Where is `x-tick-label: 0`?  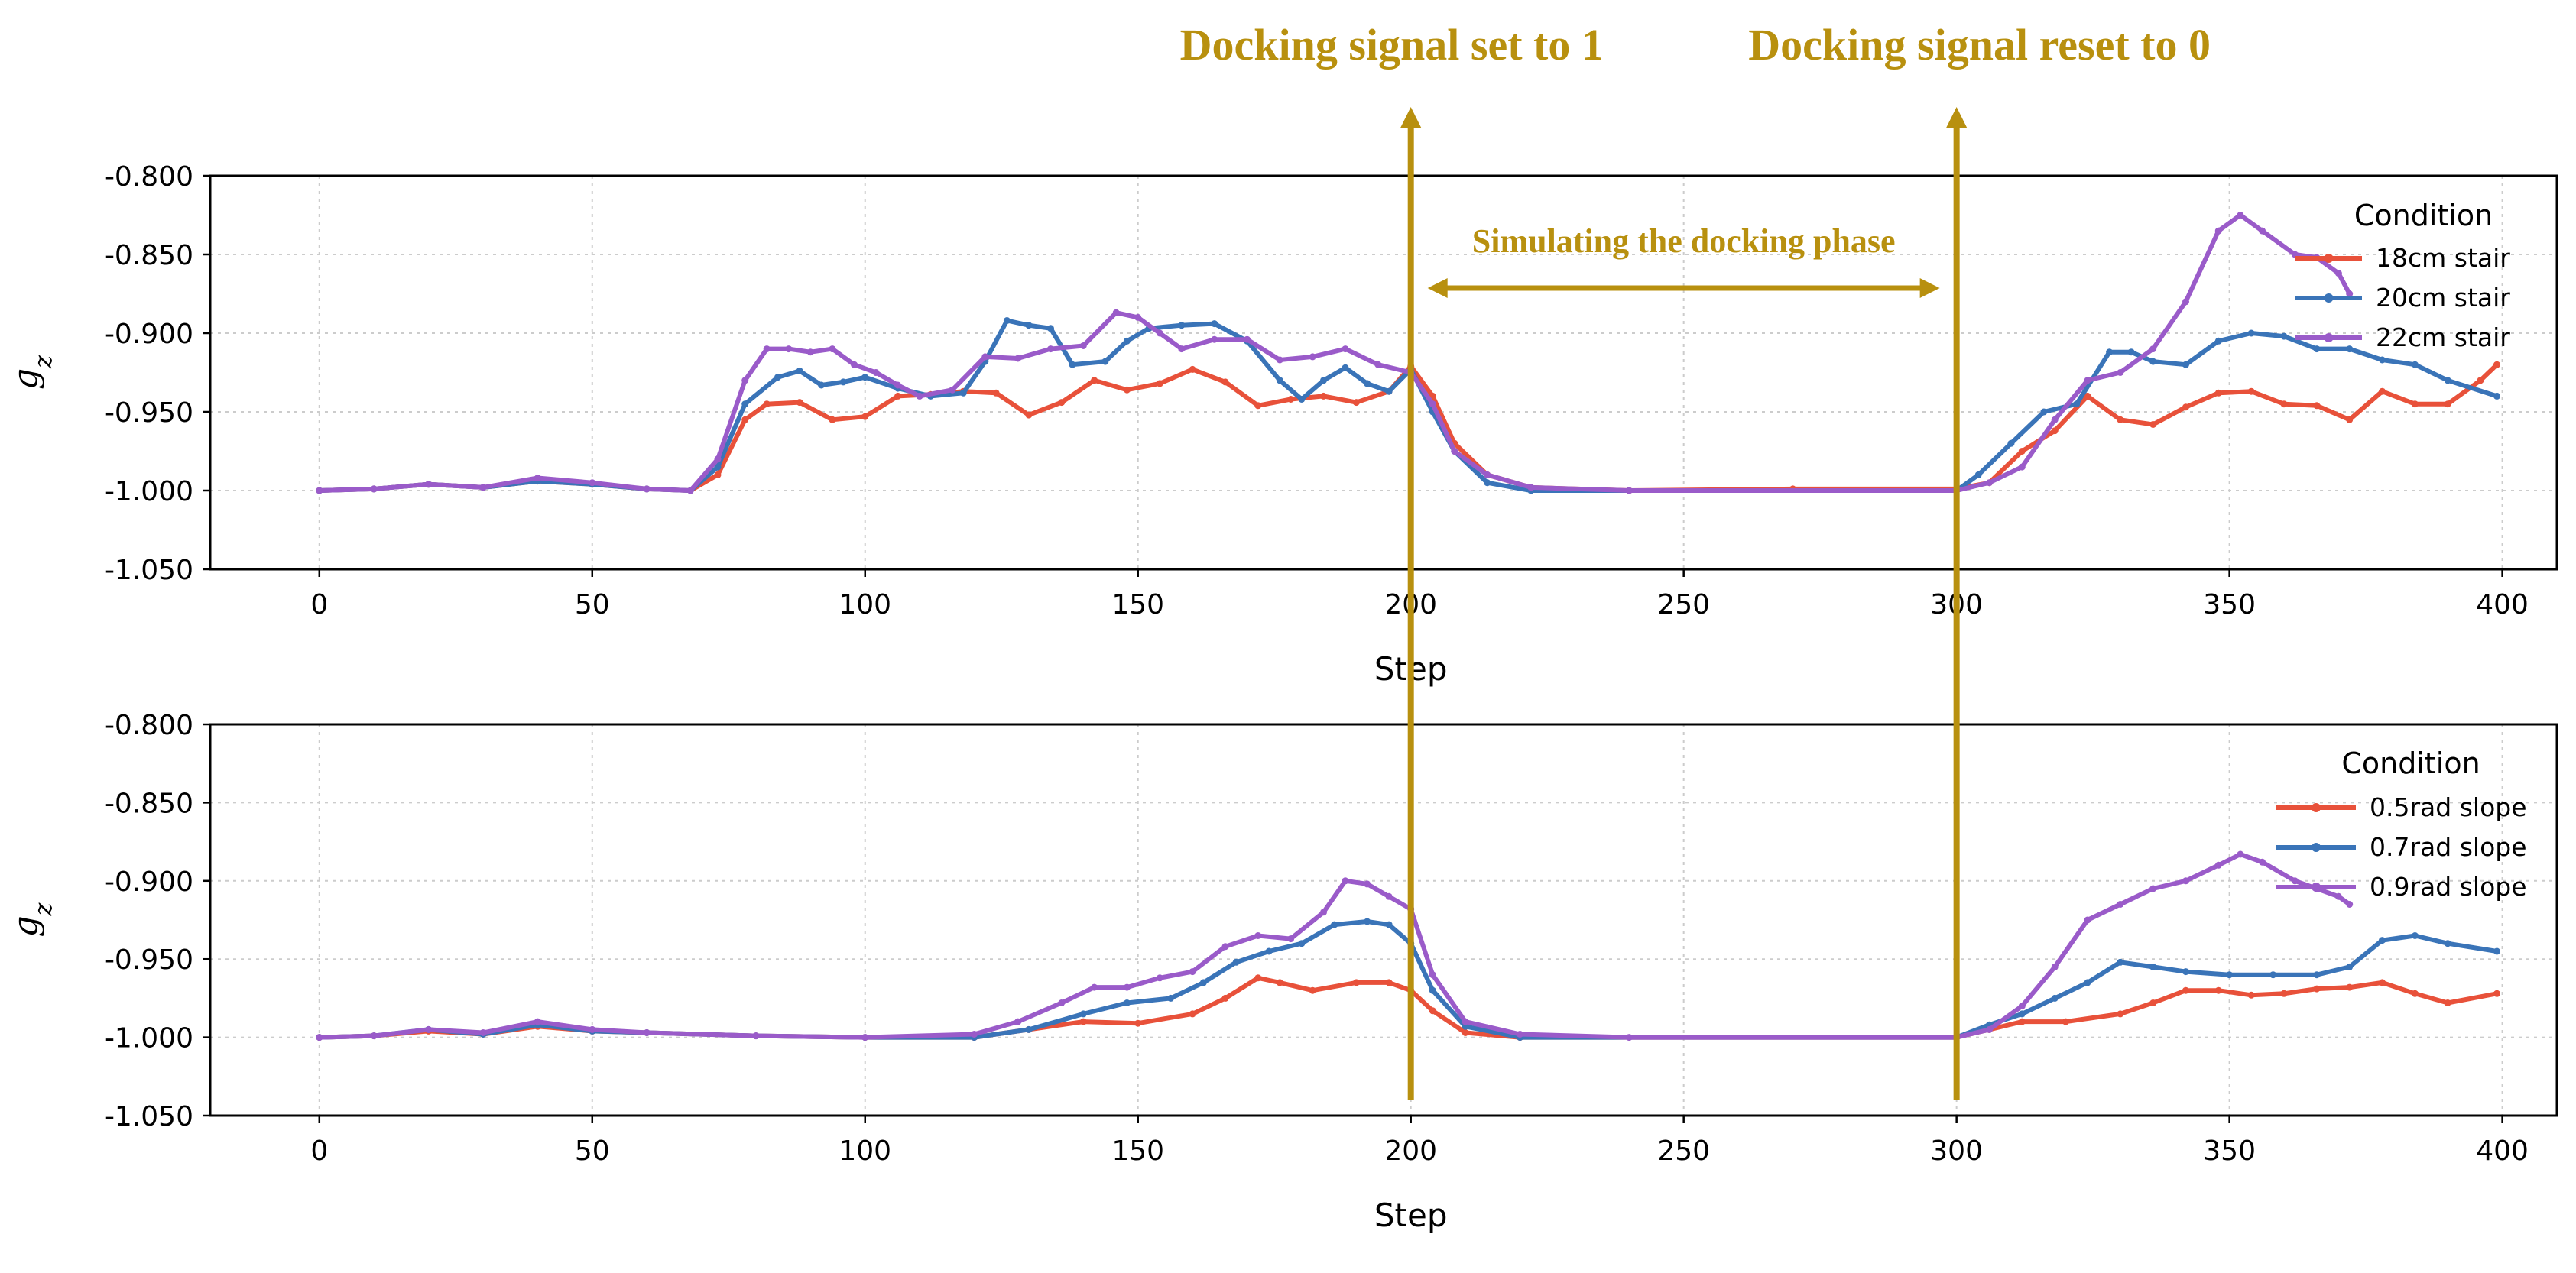 x-tick-label: 0 is located at coordinates (319, 1151).